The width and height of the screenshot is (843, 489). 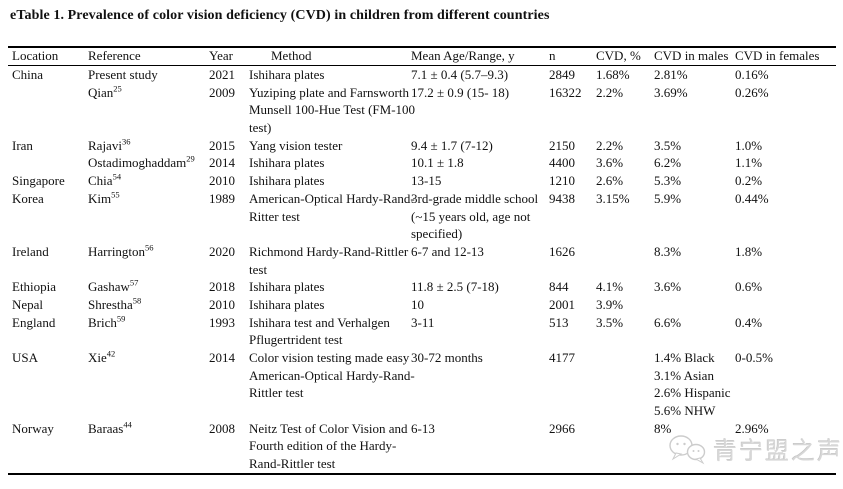 I want to click on cell-cvd-females: 0.2%, so click(x=783, y=181).